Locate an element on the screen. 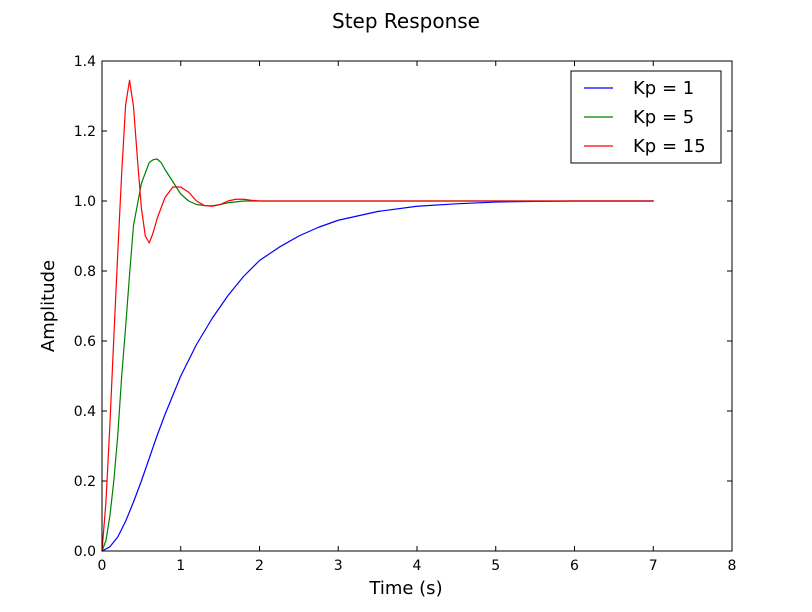 The image size is (812, 612). x-tick-label: 1 is located at coordinates (180, 566).